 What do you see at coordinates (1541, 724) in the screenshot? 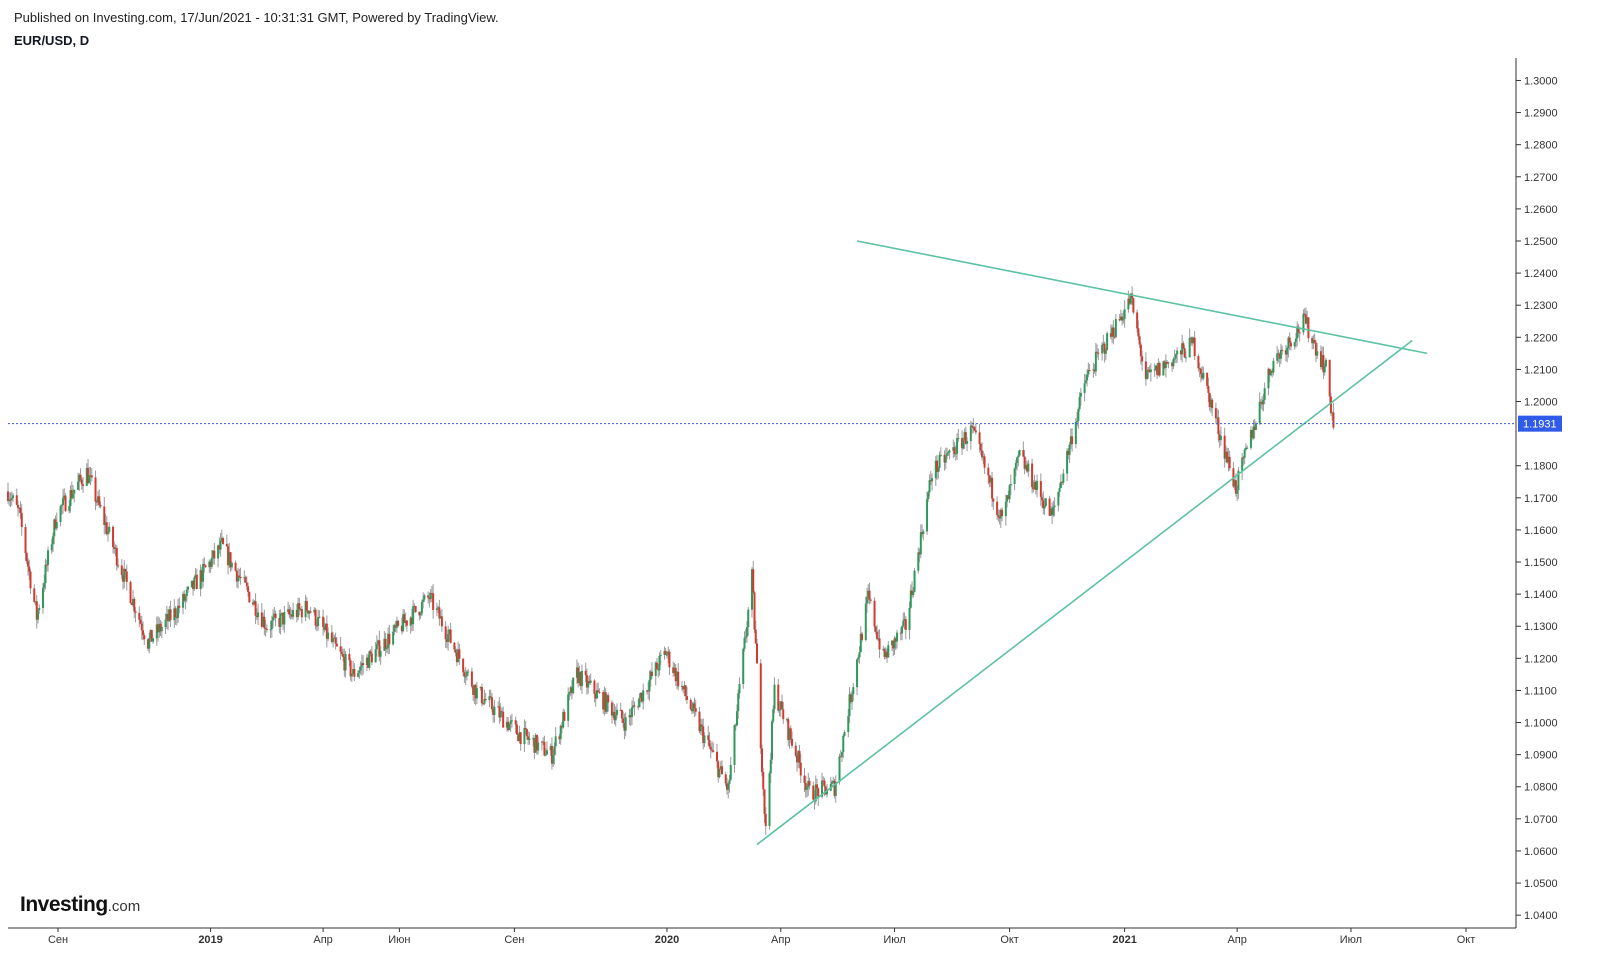
I see `price-tick-label: 1.1000` at bounding box center [1541, 724].